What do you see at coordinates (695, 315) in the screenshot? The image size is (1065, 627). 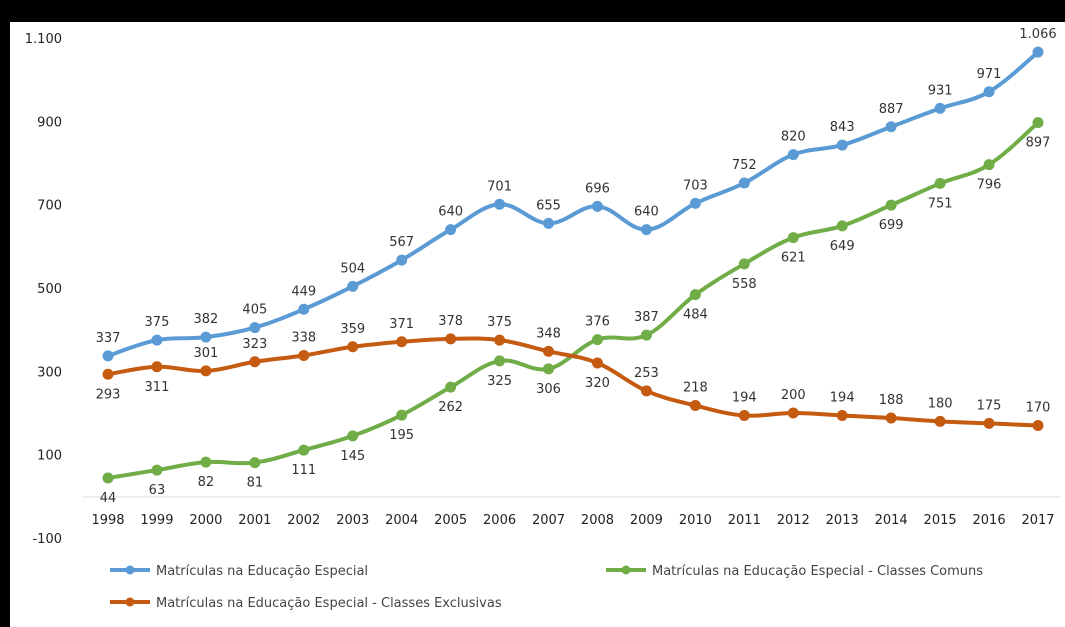 I see `series-2-data-label: 484` at bounding box center [695, 315].